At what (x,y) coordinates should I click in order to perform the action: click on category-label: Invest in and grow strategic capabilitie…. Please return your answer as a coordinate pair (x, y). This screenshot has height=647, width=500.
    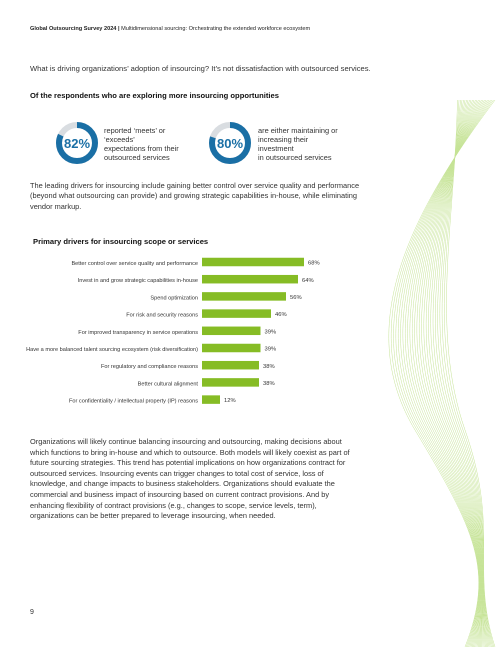
    Looking at the image, I should click on (138, 281).